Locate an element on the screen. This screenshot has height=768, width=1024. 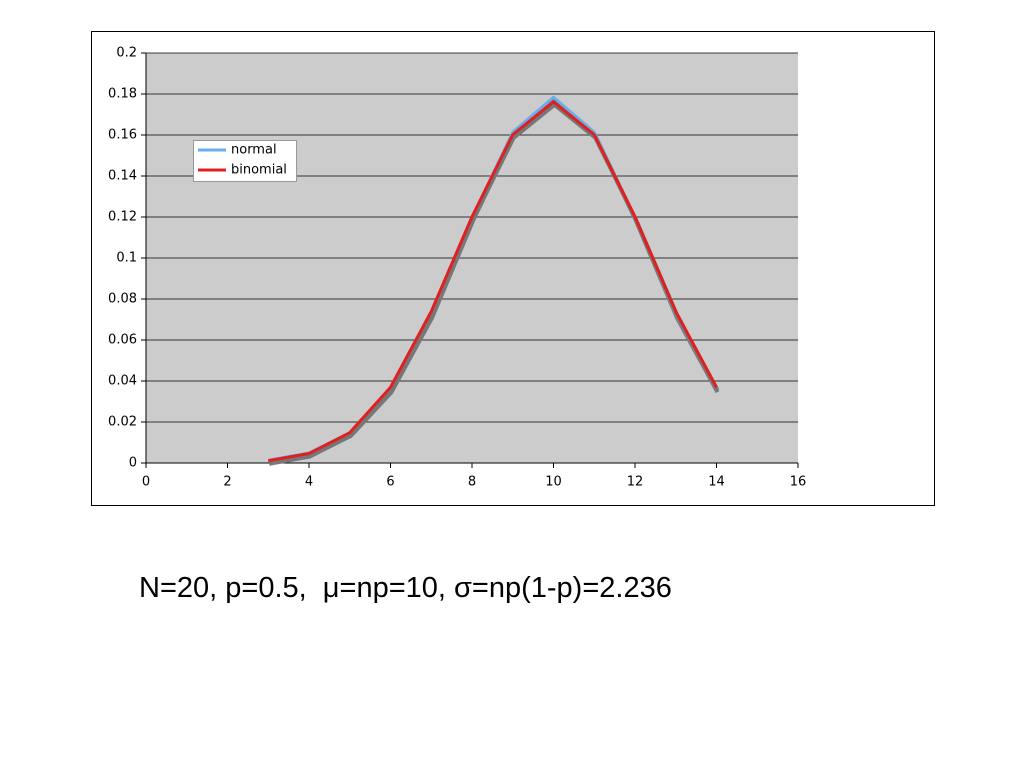
x-tick-label: 8 is located at coordinates (472, 482).